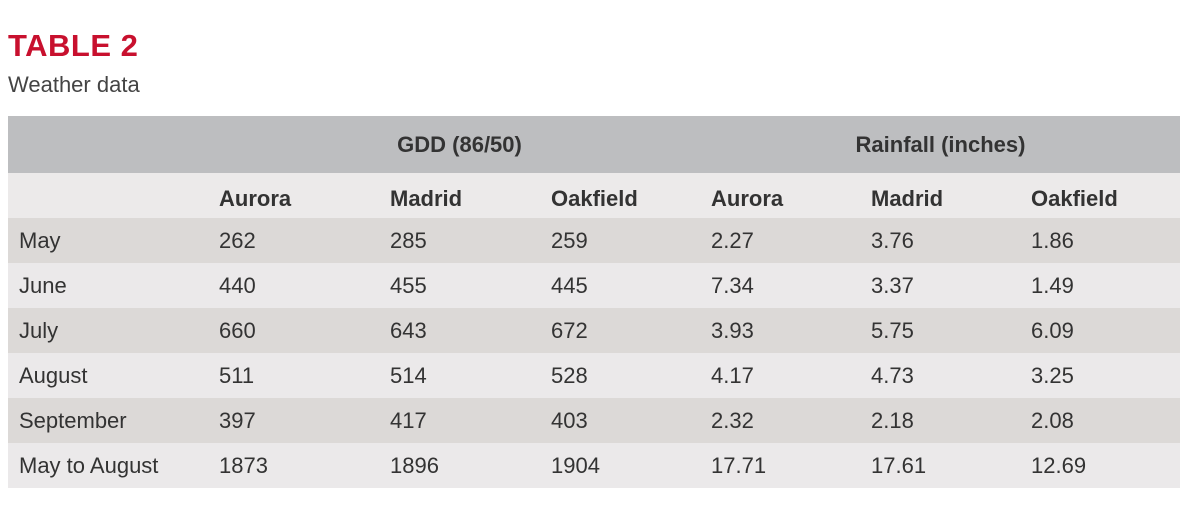 This screenshot has height=512, width=1200. Describe the element at coordinates (1052, 330) in the screenshot. I see `table-cell: 6.09` at that location.